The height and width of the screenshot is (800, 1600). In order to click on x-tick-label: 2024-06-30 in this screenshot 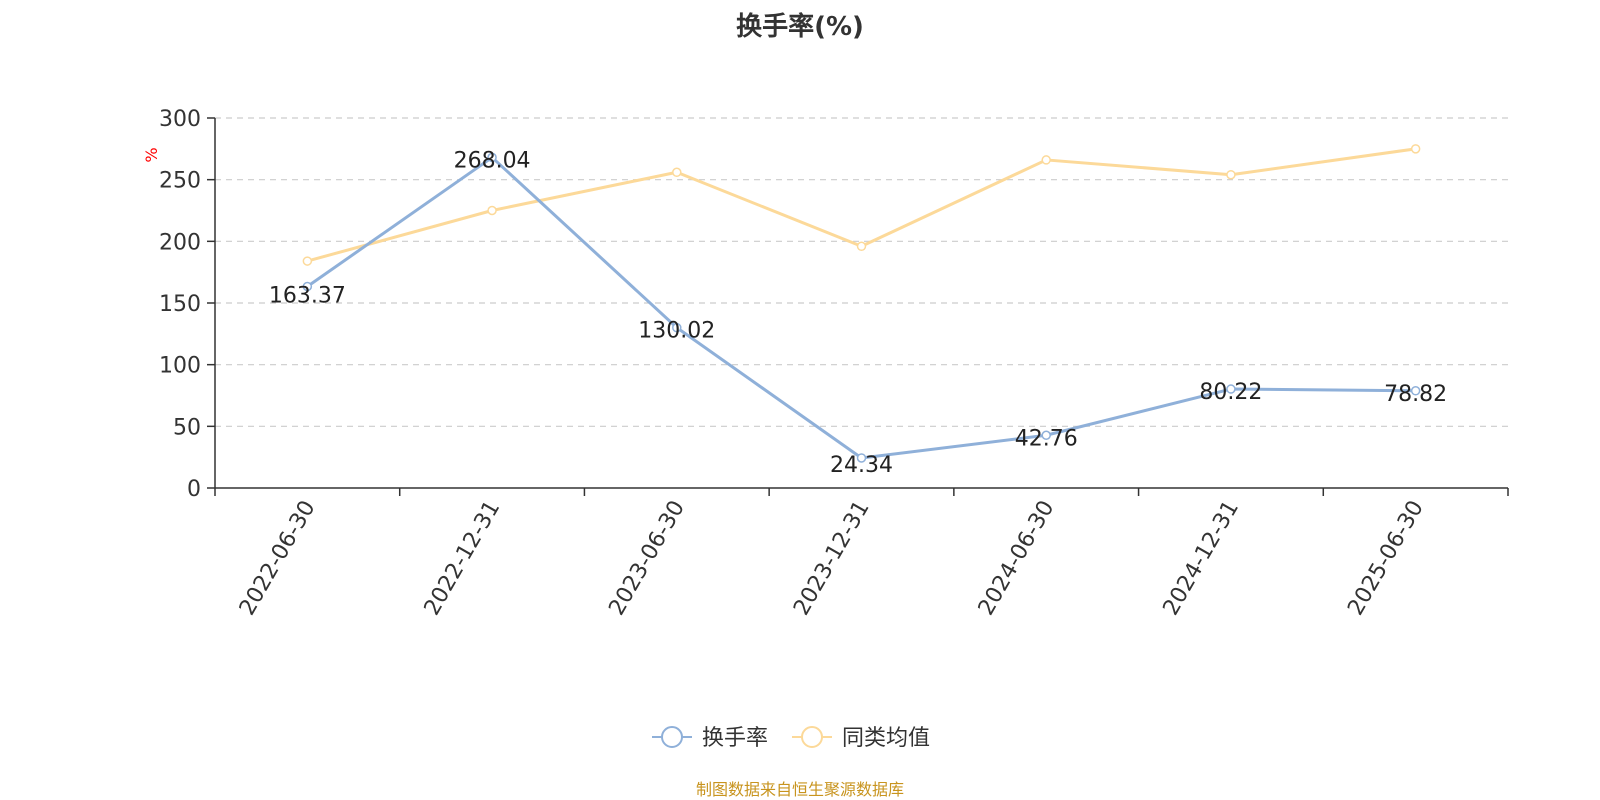, I will do `click(1017, 558)`.